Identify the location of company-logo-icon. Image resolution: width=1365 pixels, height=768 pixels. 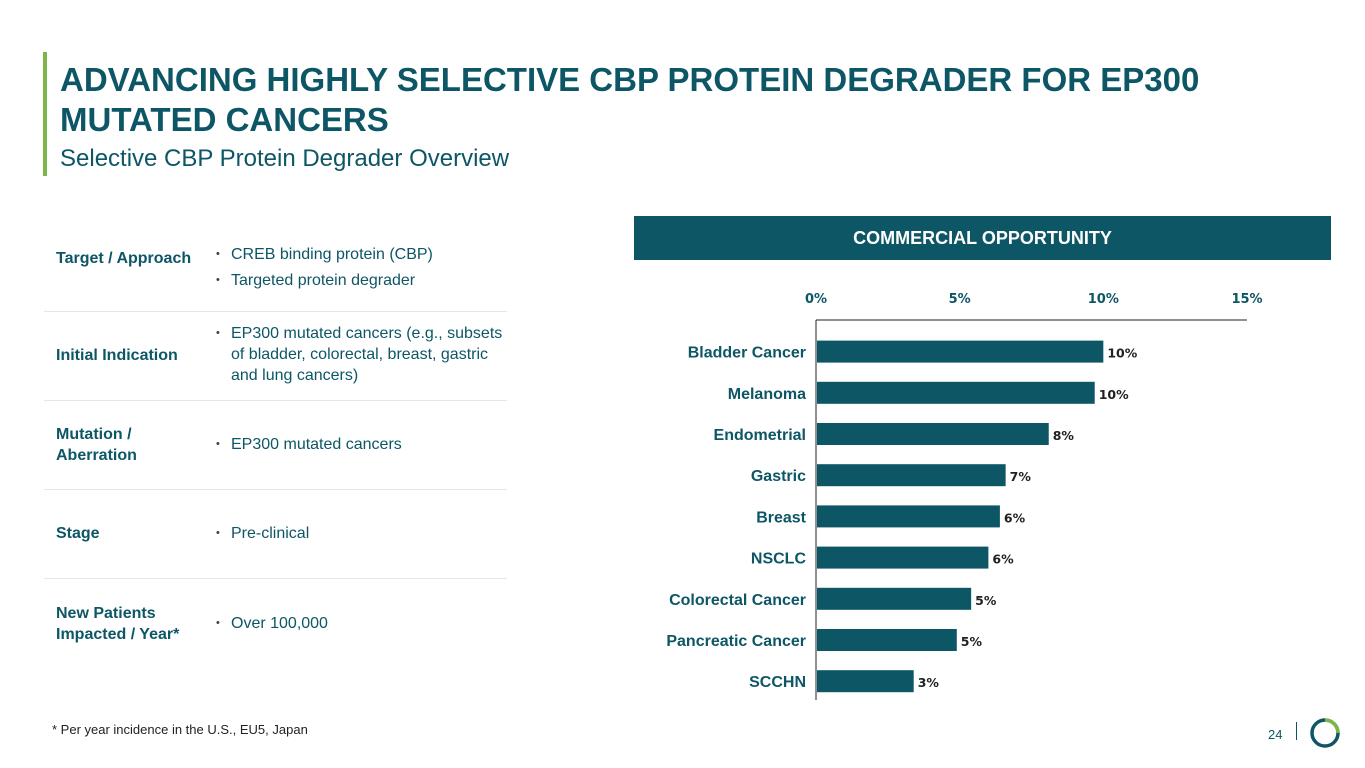
(1325, 733).